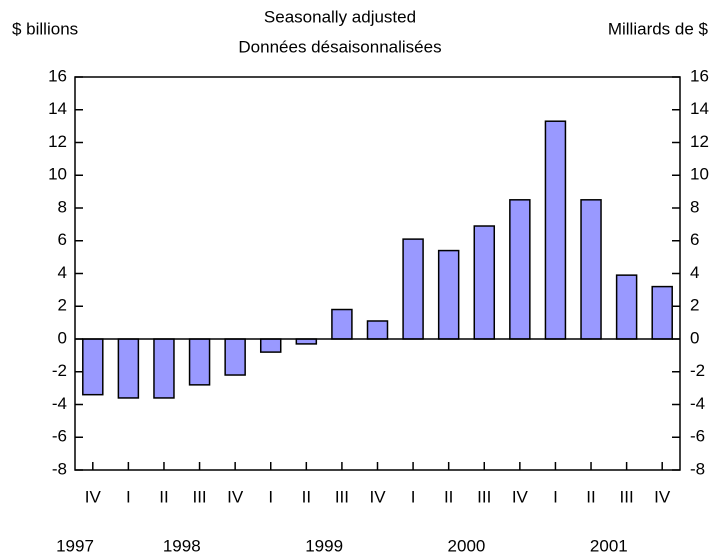 The width and height of the screenshot is (713, 556). Describe the element at coordinates (694, 206) in the screenshot. I see `y2-tick-label: 8` at that location.